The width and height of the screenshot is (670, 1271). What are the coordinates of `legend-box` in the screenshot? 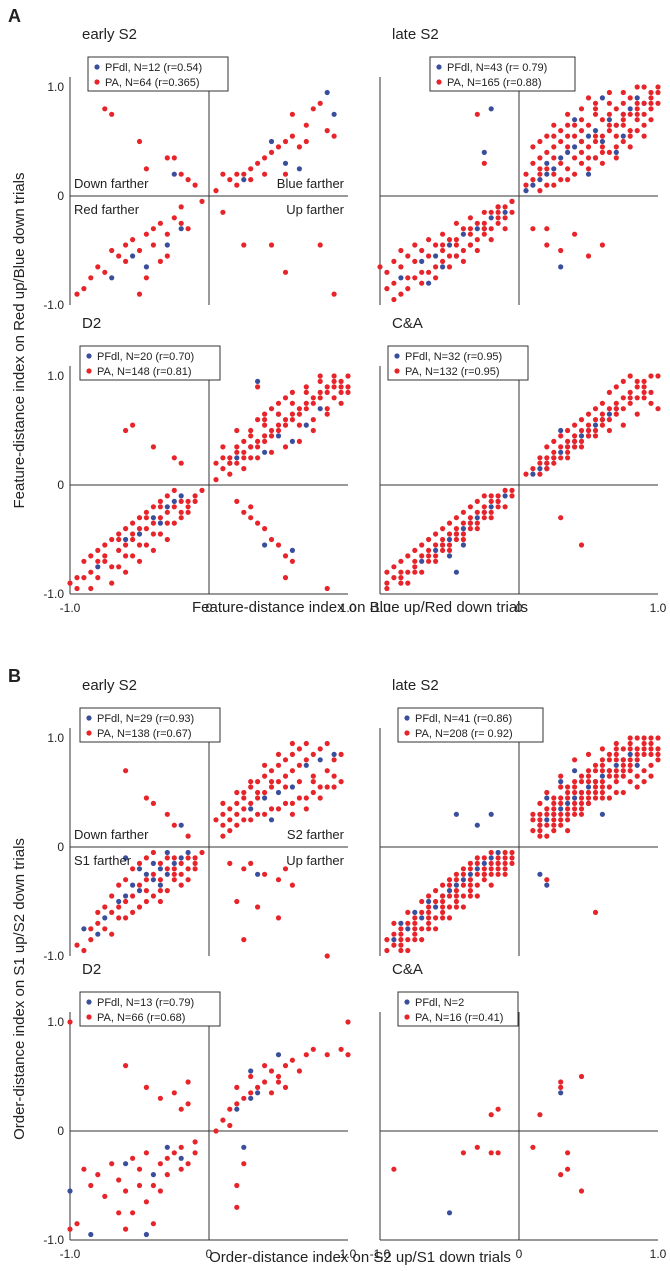 It's located at (158, 74).